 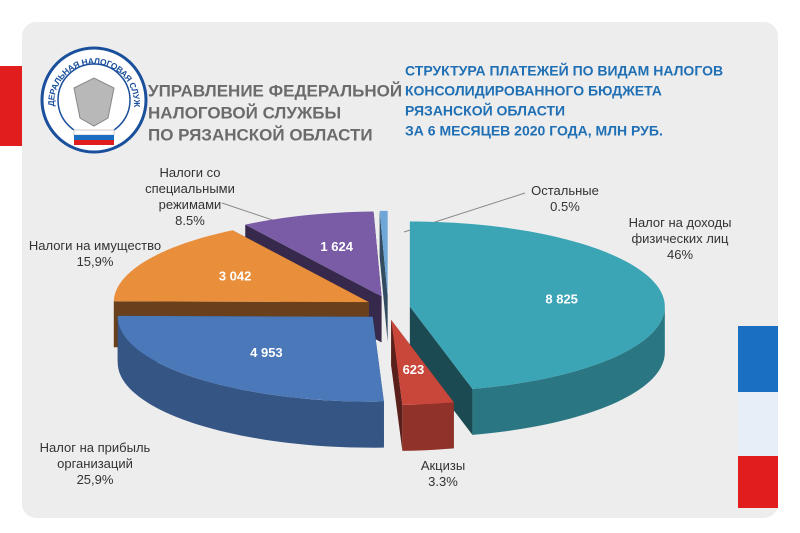 I want to click on chart-title: ЗА 6 МЕСЯЦЕВ 2020 ГОДА, МЛН РУБ., so click(x=534, y=131).